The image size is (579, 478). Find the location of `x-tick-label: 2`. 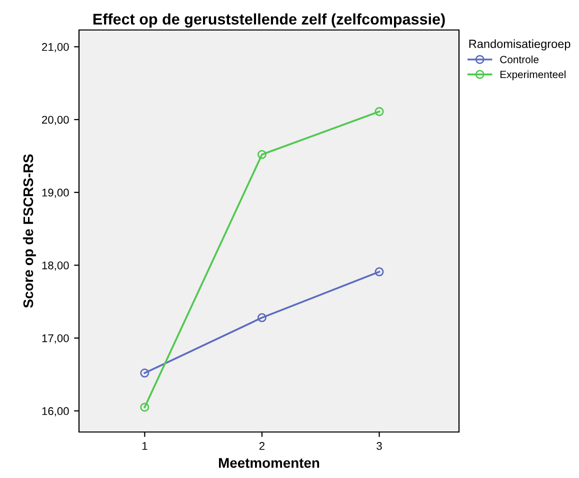

x-tick-label: 2 is located at coordinates (261, 446).